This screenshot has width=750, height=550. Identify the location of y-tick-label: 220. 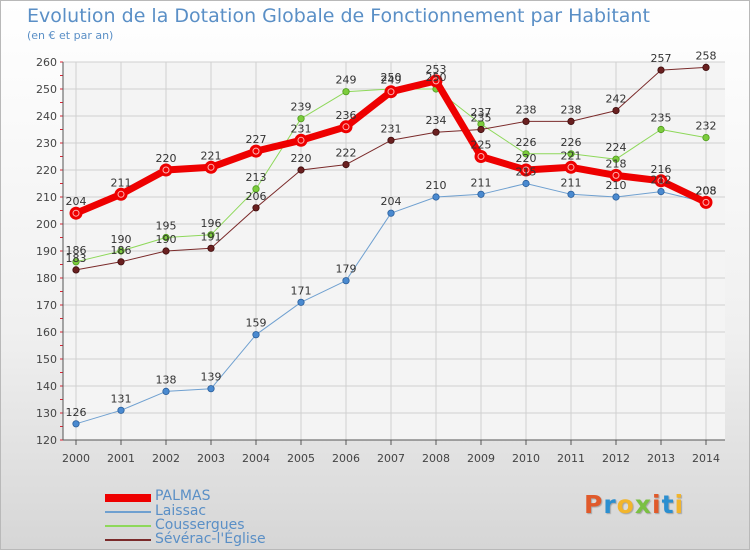
(46, 170).